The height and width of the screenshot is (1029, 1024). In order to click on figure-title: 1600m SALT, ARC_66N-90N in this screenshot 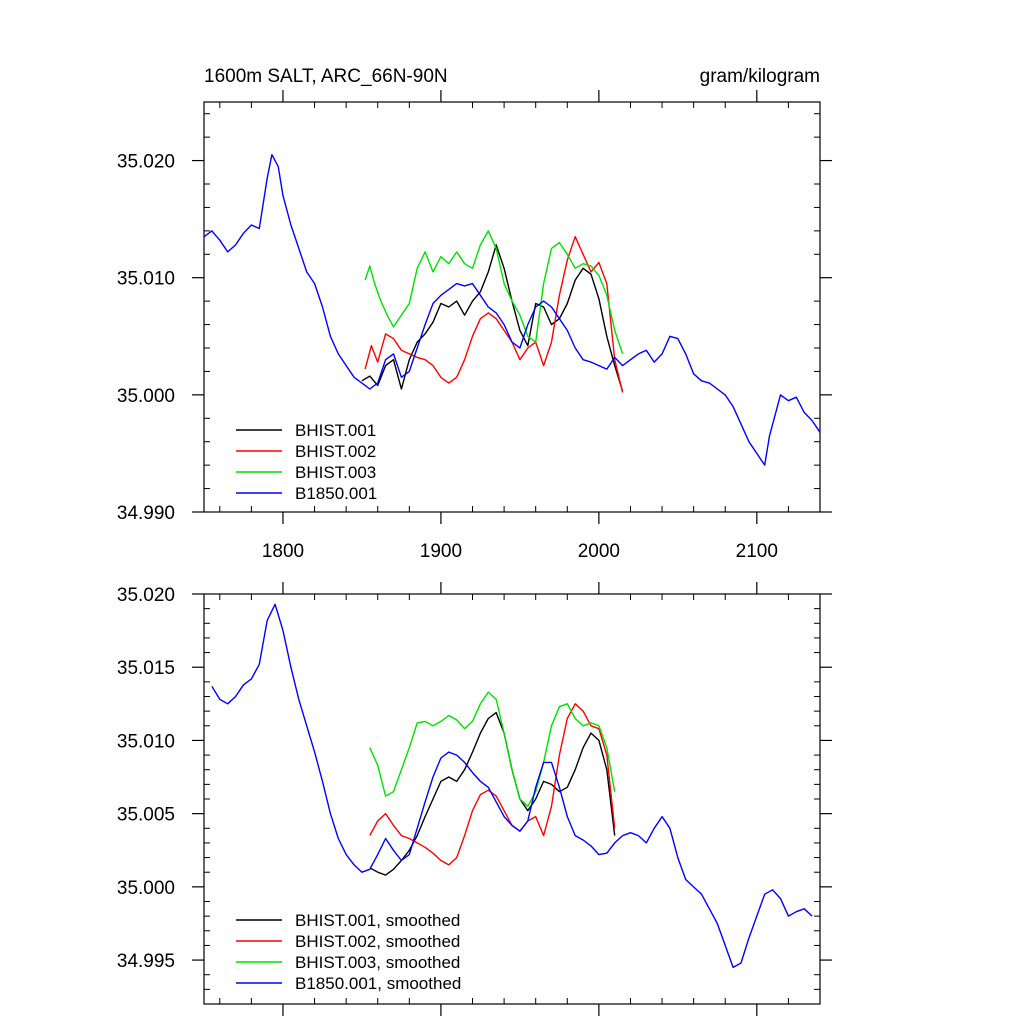, I will do `click(326, 76)`.